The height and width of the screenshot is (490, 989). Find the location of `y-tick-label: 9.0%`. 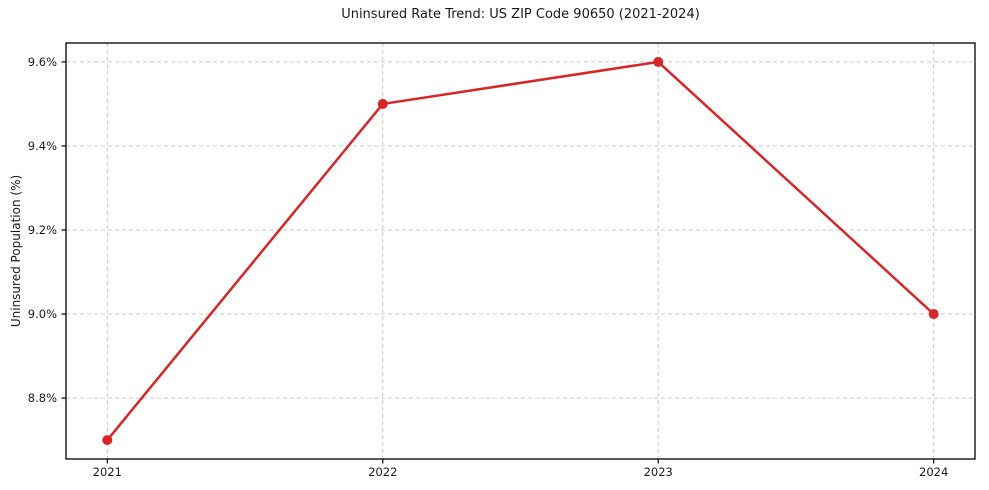

y-tick-label: 9.0% is located at coordinates (42, 314).